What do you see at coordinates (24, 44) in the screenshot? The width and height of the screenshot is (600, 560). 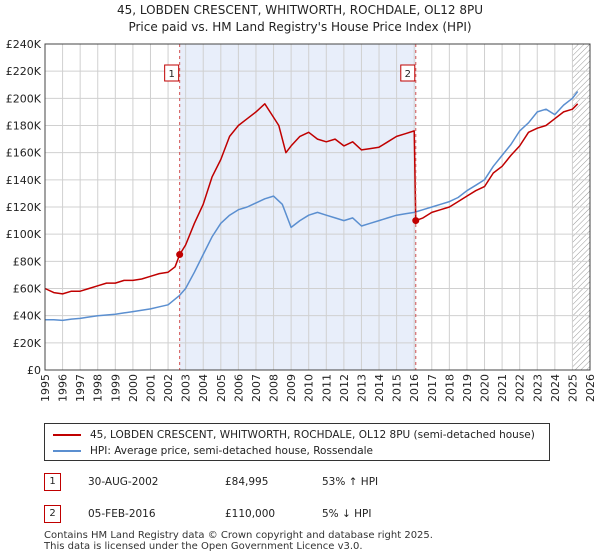 I see `y-tick-label: £240K` at bounding box center [24, 44].